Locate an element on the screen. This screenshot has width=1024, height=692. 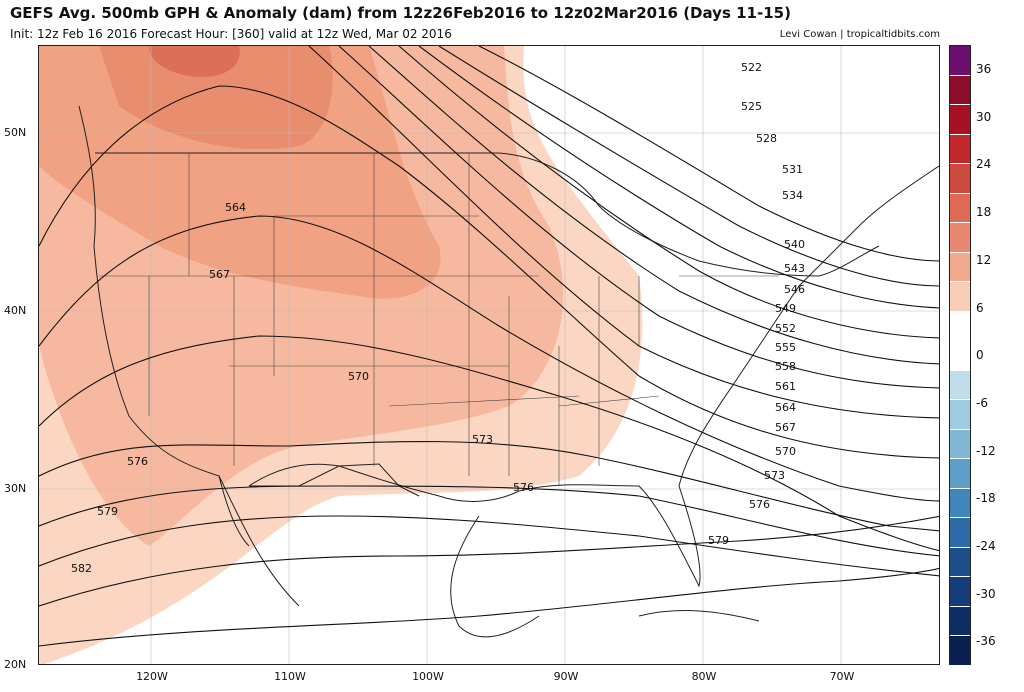
colorbar-tick-label: 6 is located at coordinates (980, 307).